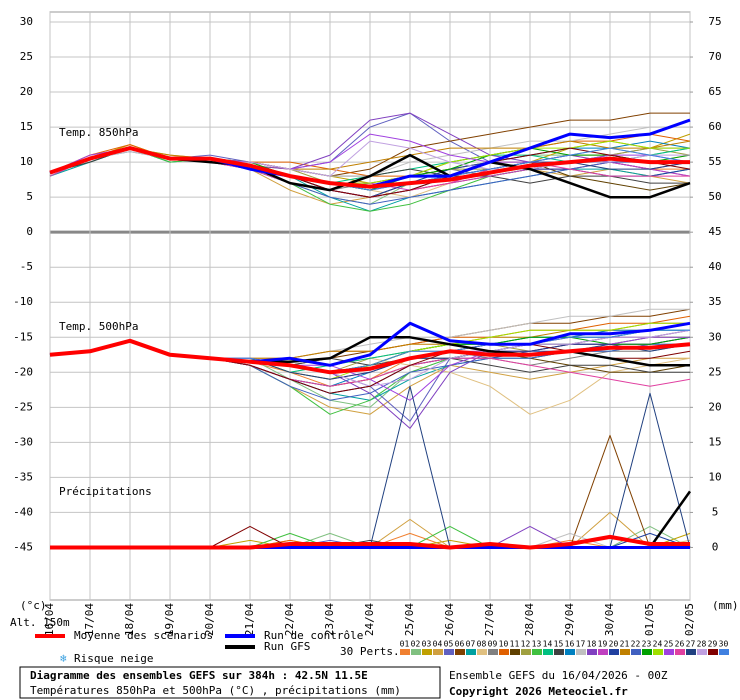 This screenshot has height=700, width=740. Describe the element at coordinates (713, 644) in the screenshot. I see `legend-label: 29` at that location.